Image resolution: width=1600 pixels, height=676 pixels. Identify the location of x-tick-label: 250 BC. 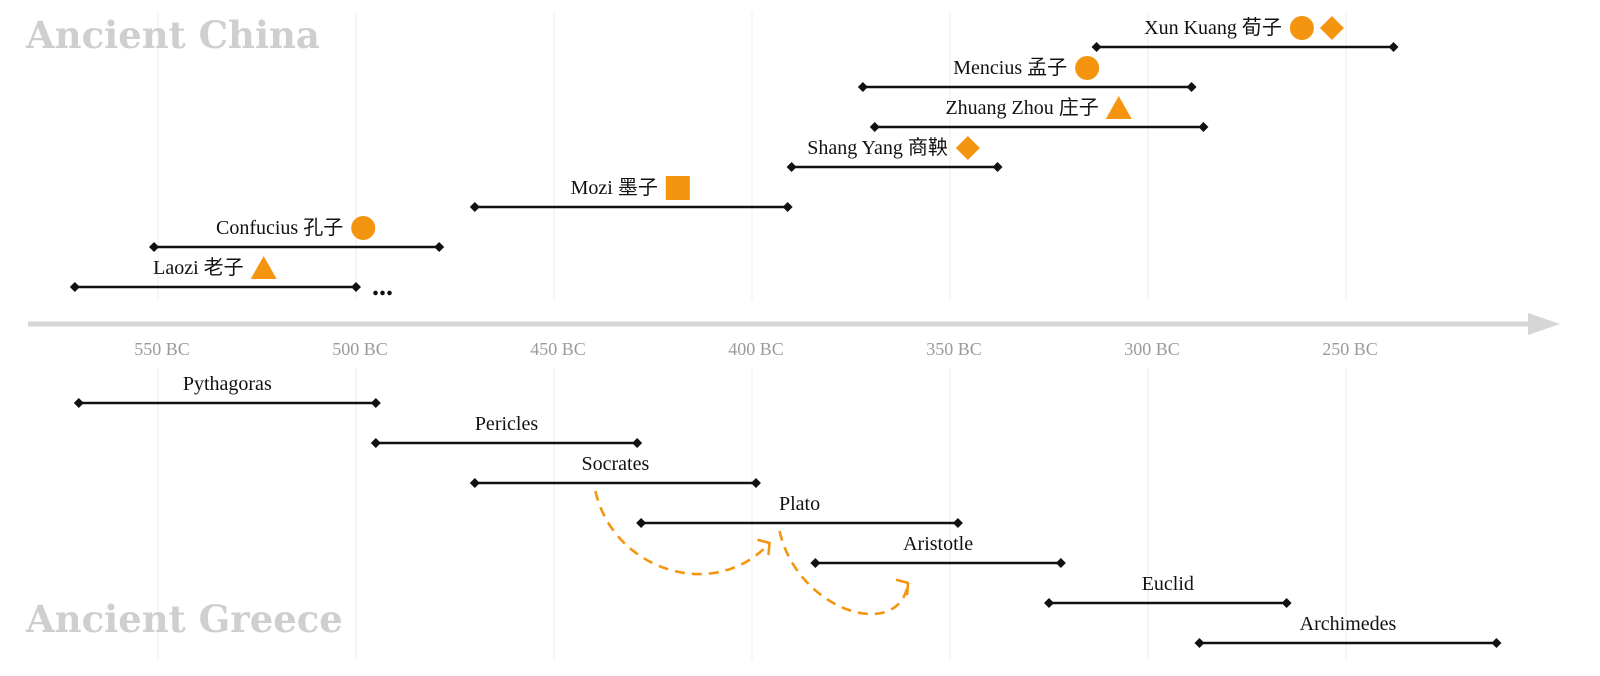
(1350, 349).